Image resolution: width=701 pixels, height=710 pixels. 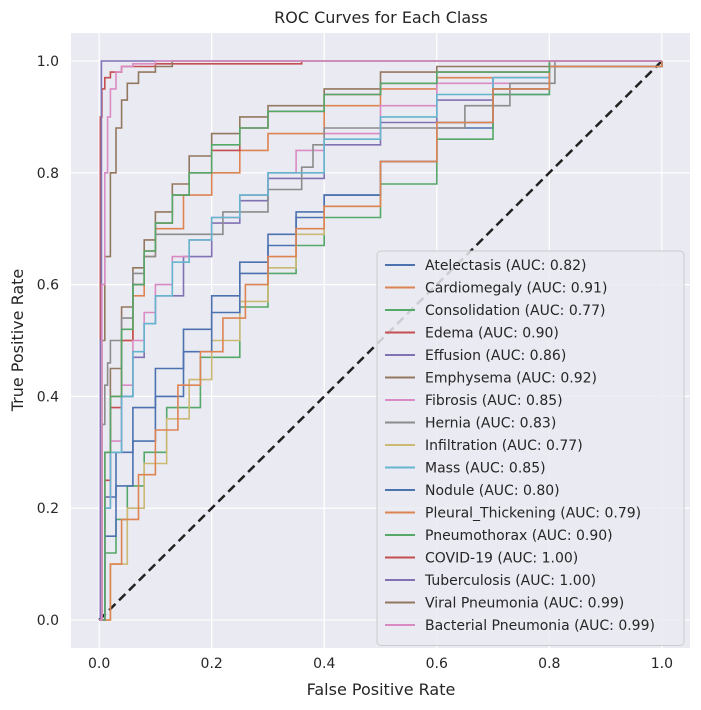 I want to click on legend-label: Bacterial Pneumonia (AUC: 0.99), so click(x=540, y=626).